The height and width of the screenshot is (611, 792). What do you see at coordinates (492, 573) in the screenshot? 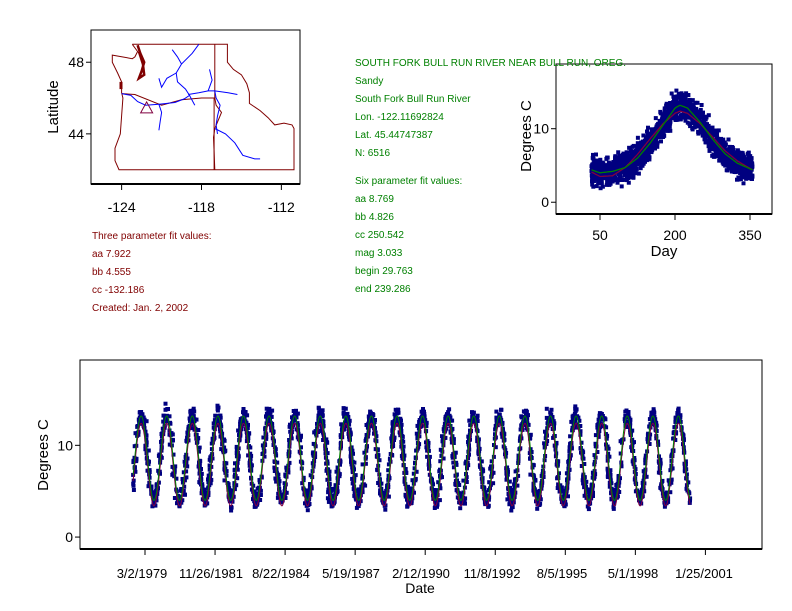
I see `timeseries-x-tick-label: 11/8/1992` at bounding box center [492, 573].